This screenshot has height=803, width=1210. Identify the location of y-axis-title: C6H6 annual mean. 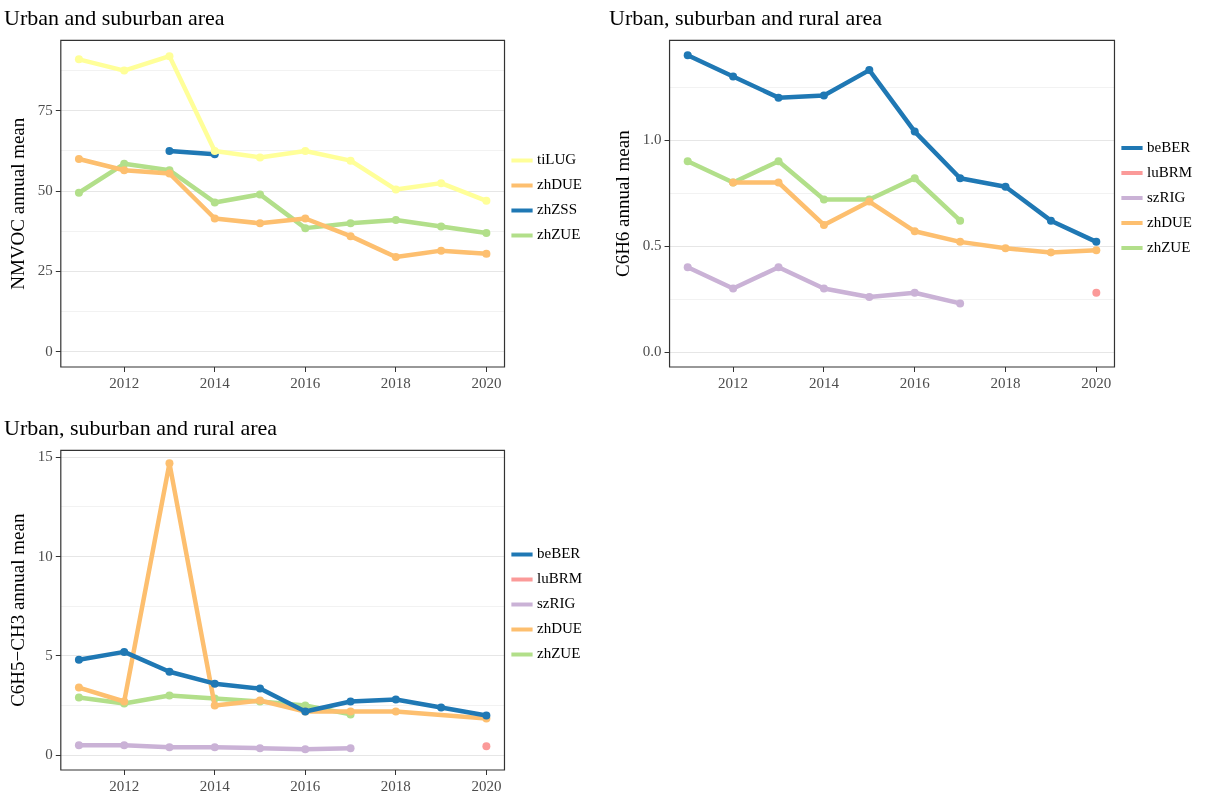
(623, 203).